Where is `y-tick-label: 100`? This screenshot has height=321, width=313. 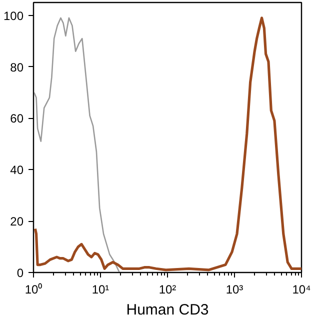
y-tick-label: 100 is located at coordinates (13, 15).